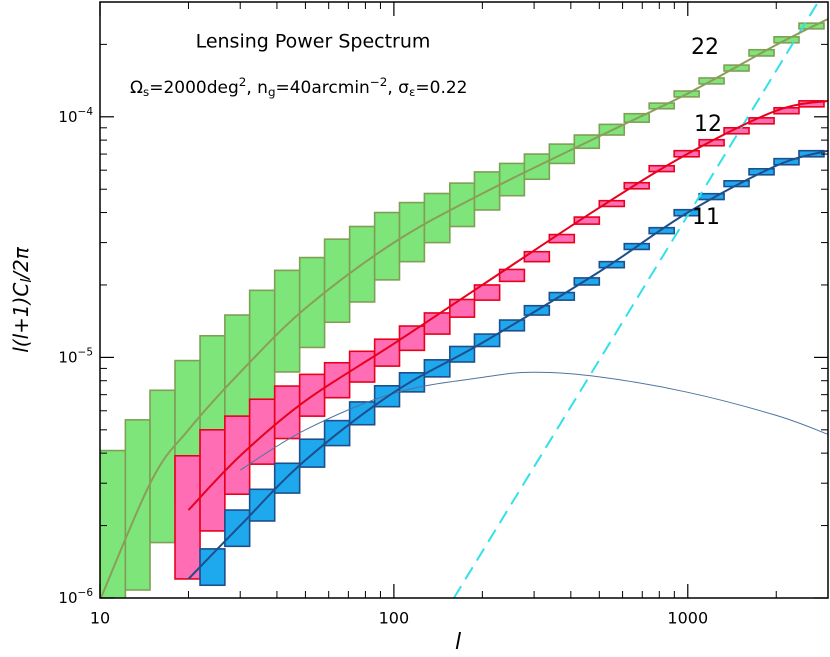  What do you see at coordinates (458, 642) in the screenshot?
I see `x-axis-label: l` at bounding box center [458, 642].